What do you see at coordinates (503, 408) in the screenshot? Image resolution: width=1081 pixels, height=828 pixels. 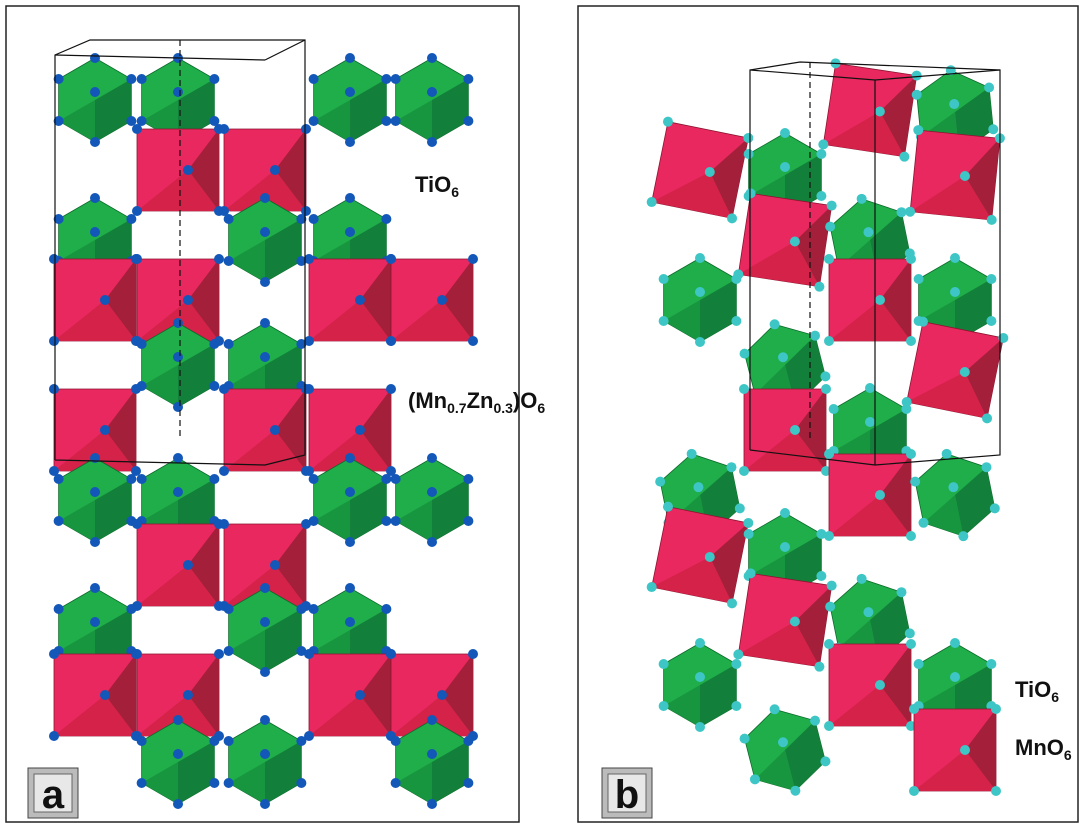 I see `subscript: 0.3` at bounding box center [503, 408].